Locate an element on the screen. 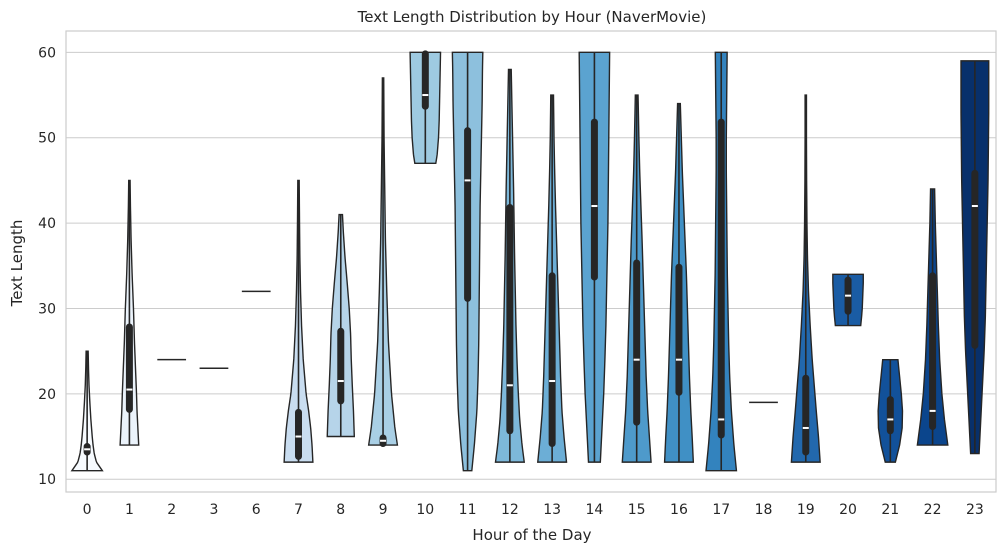 The width and height of the screenshot is (1005, 552). x-tick-label: 7 is located at coordinates (298, 510).